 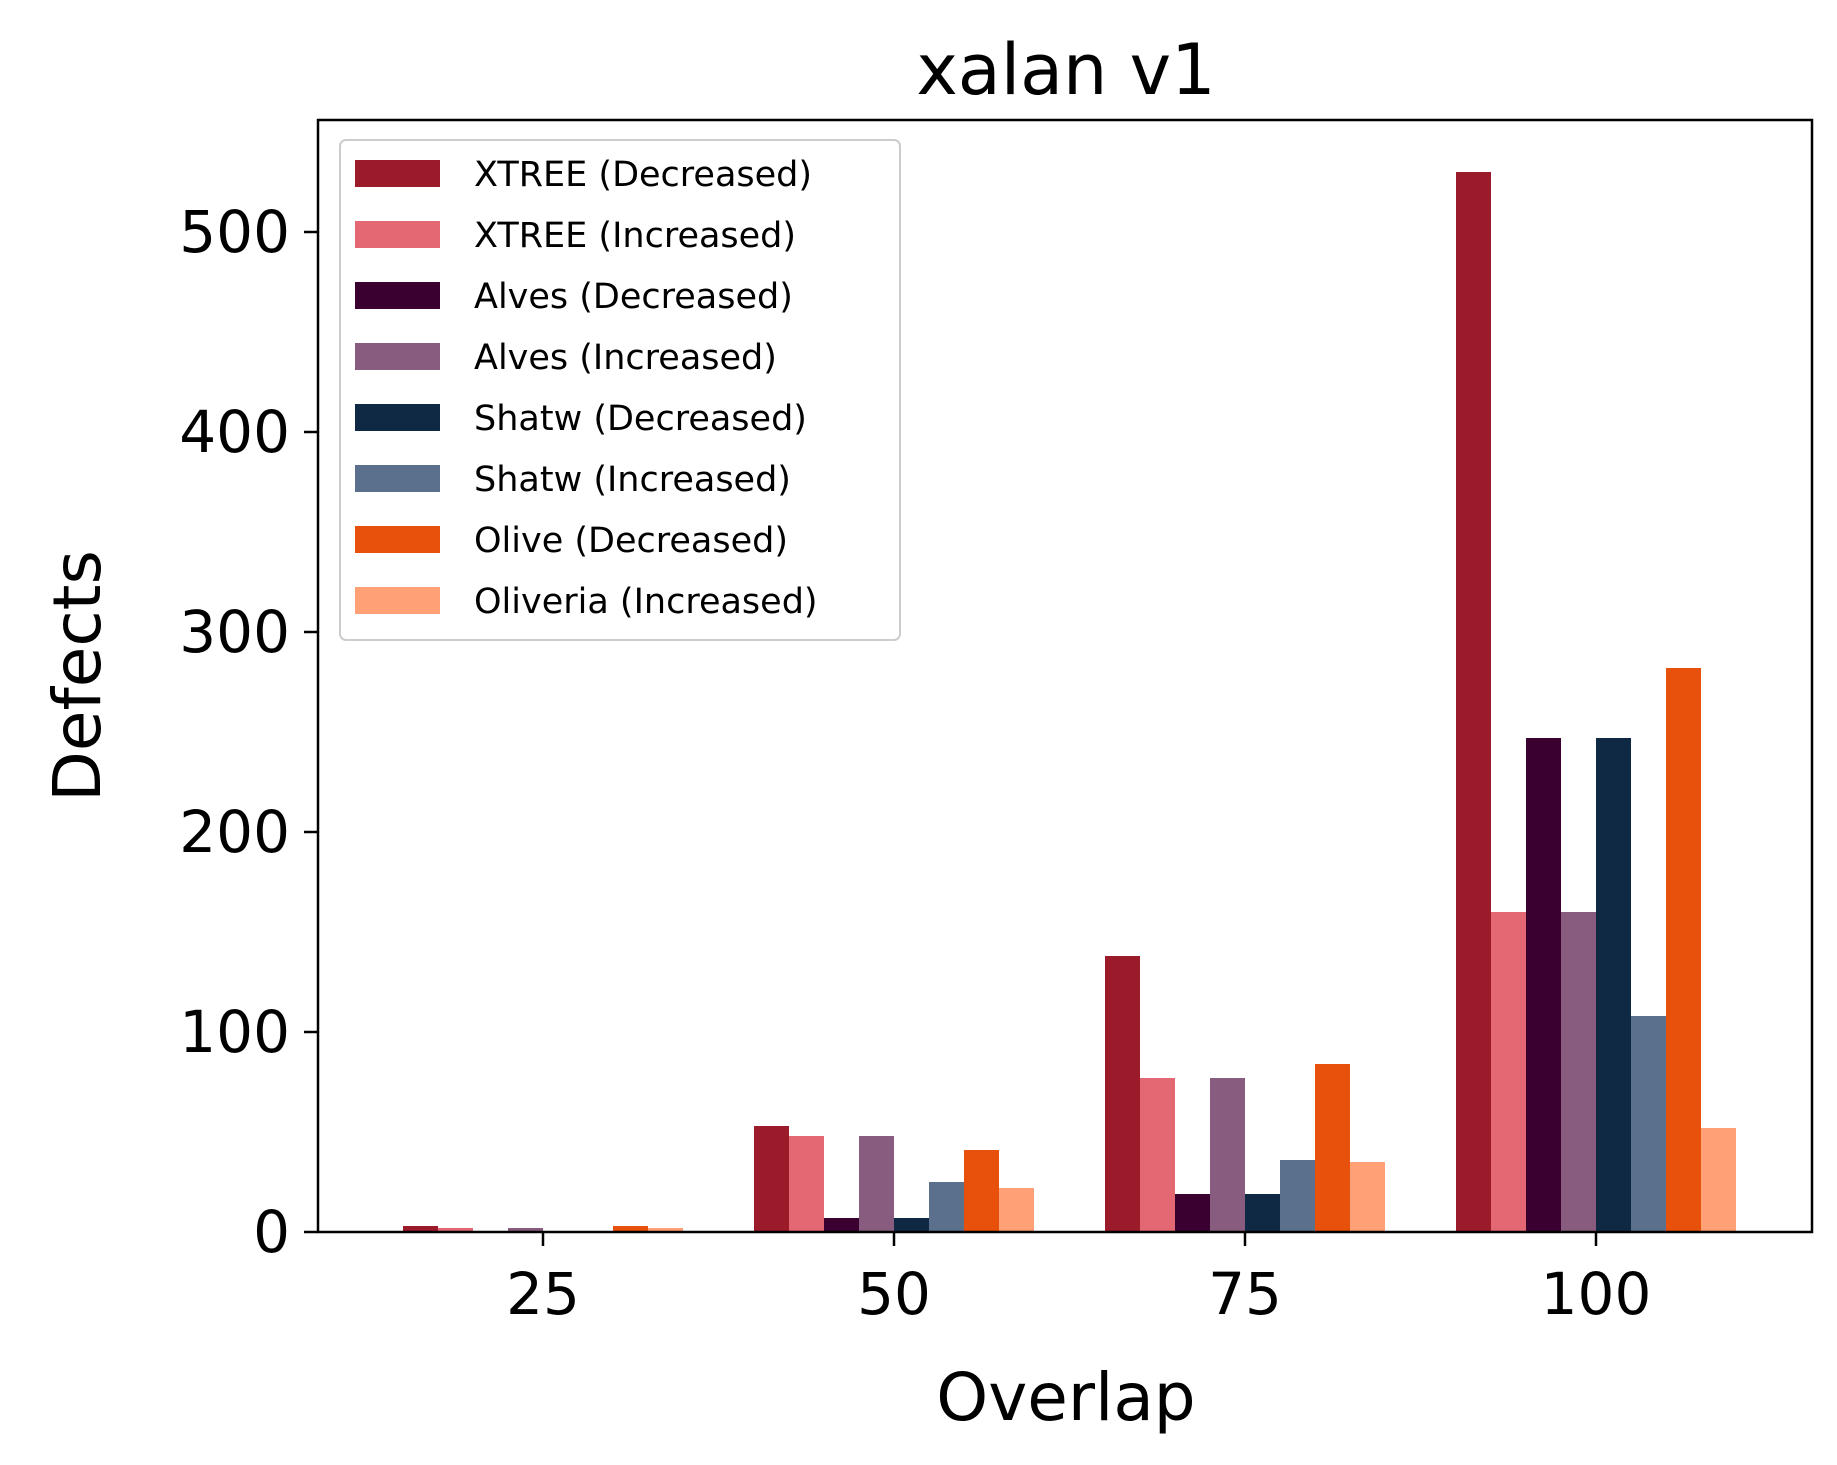 What do you see at coordinates (234, 232) in the screenshot?
I see `y-tick-label: 500` at bounding box center [234, 232].